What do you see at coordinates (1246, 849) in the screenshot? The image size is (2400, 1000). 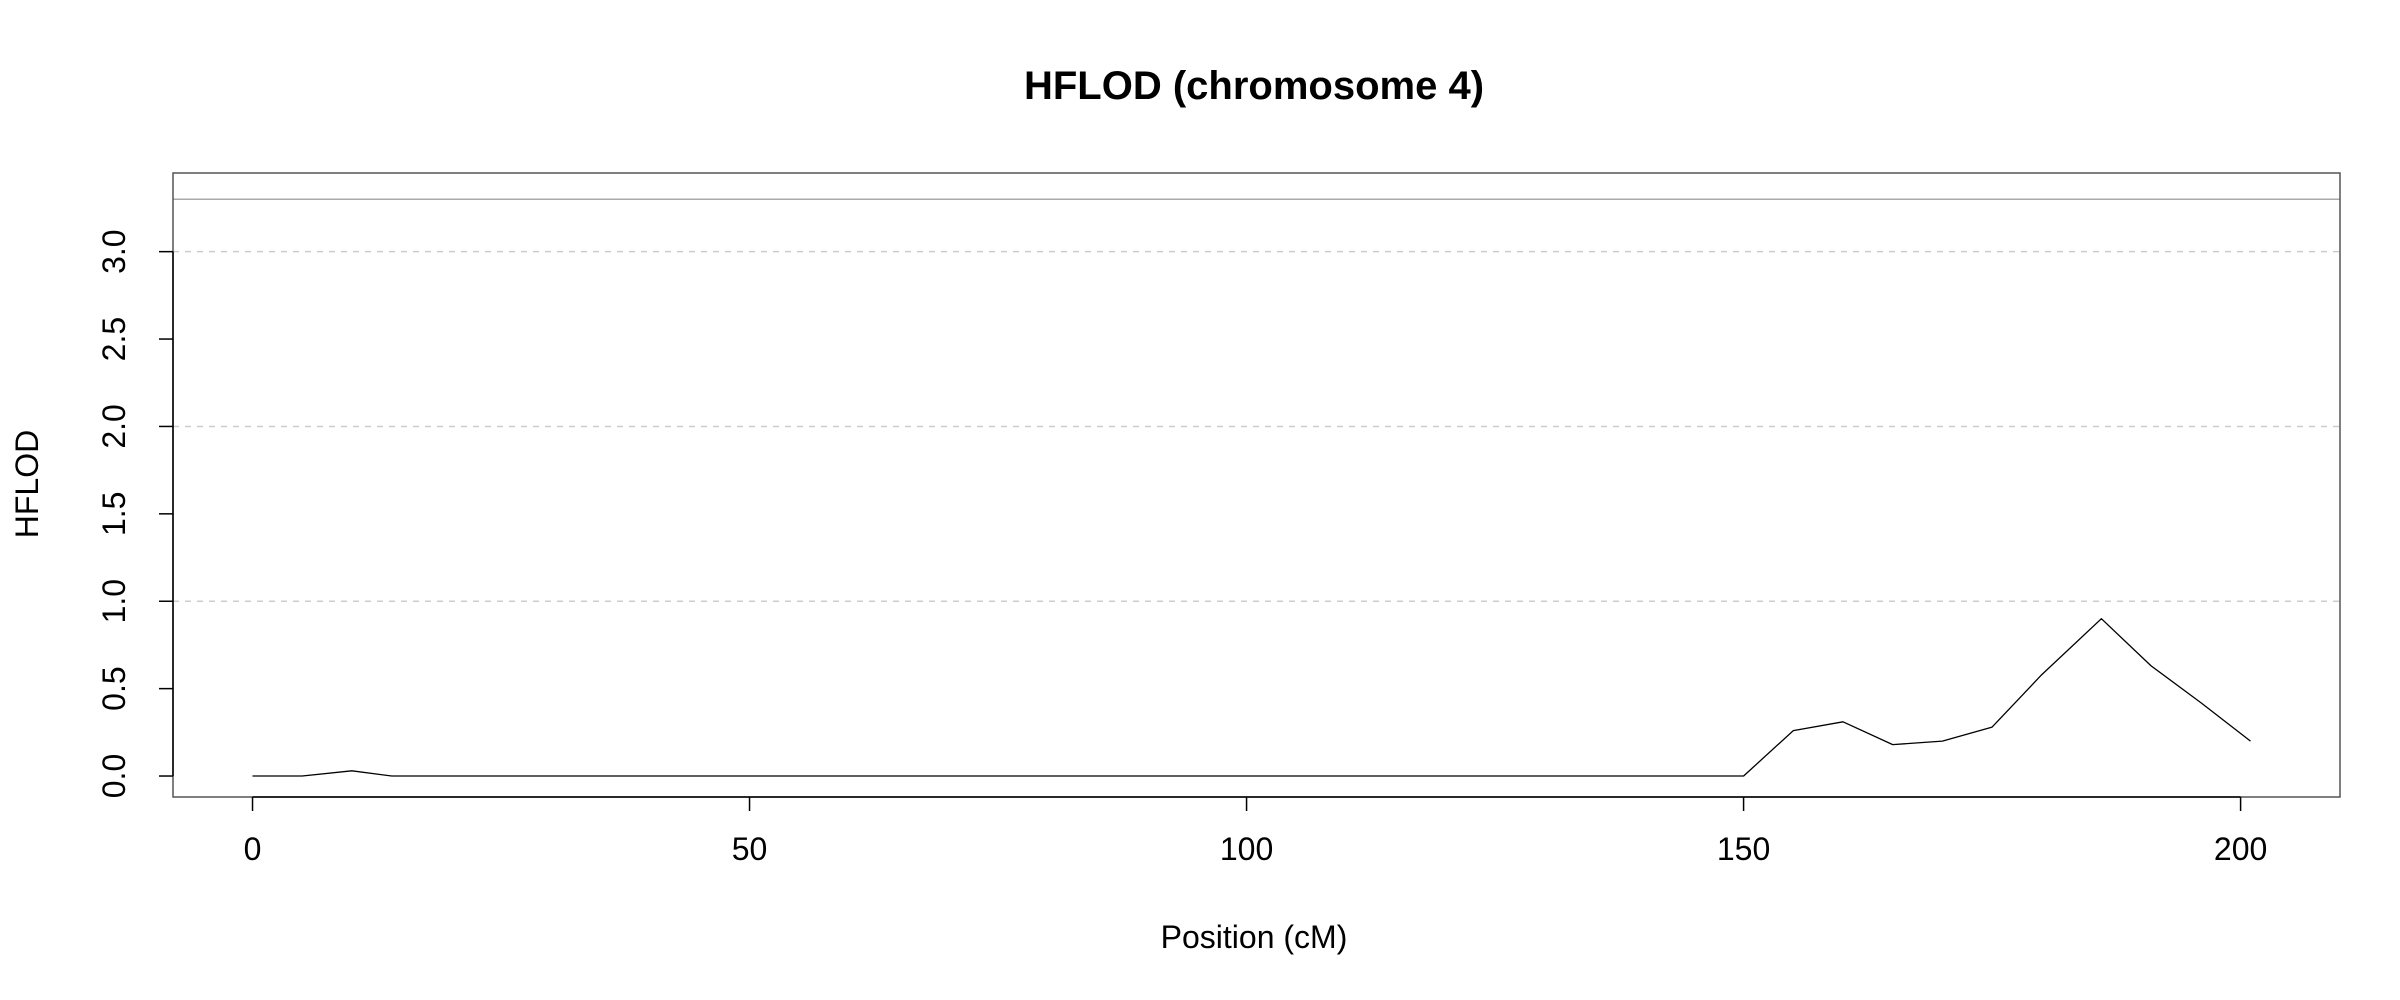 I see `x-tick-label: 100` at bounding box center [1246, 849].